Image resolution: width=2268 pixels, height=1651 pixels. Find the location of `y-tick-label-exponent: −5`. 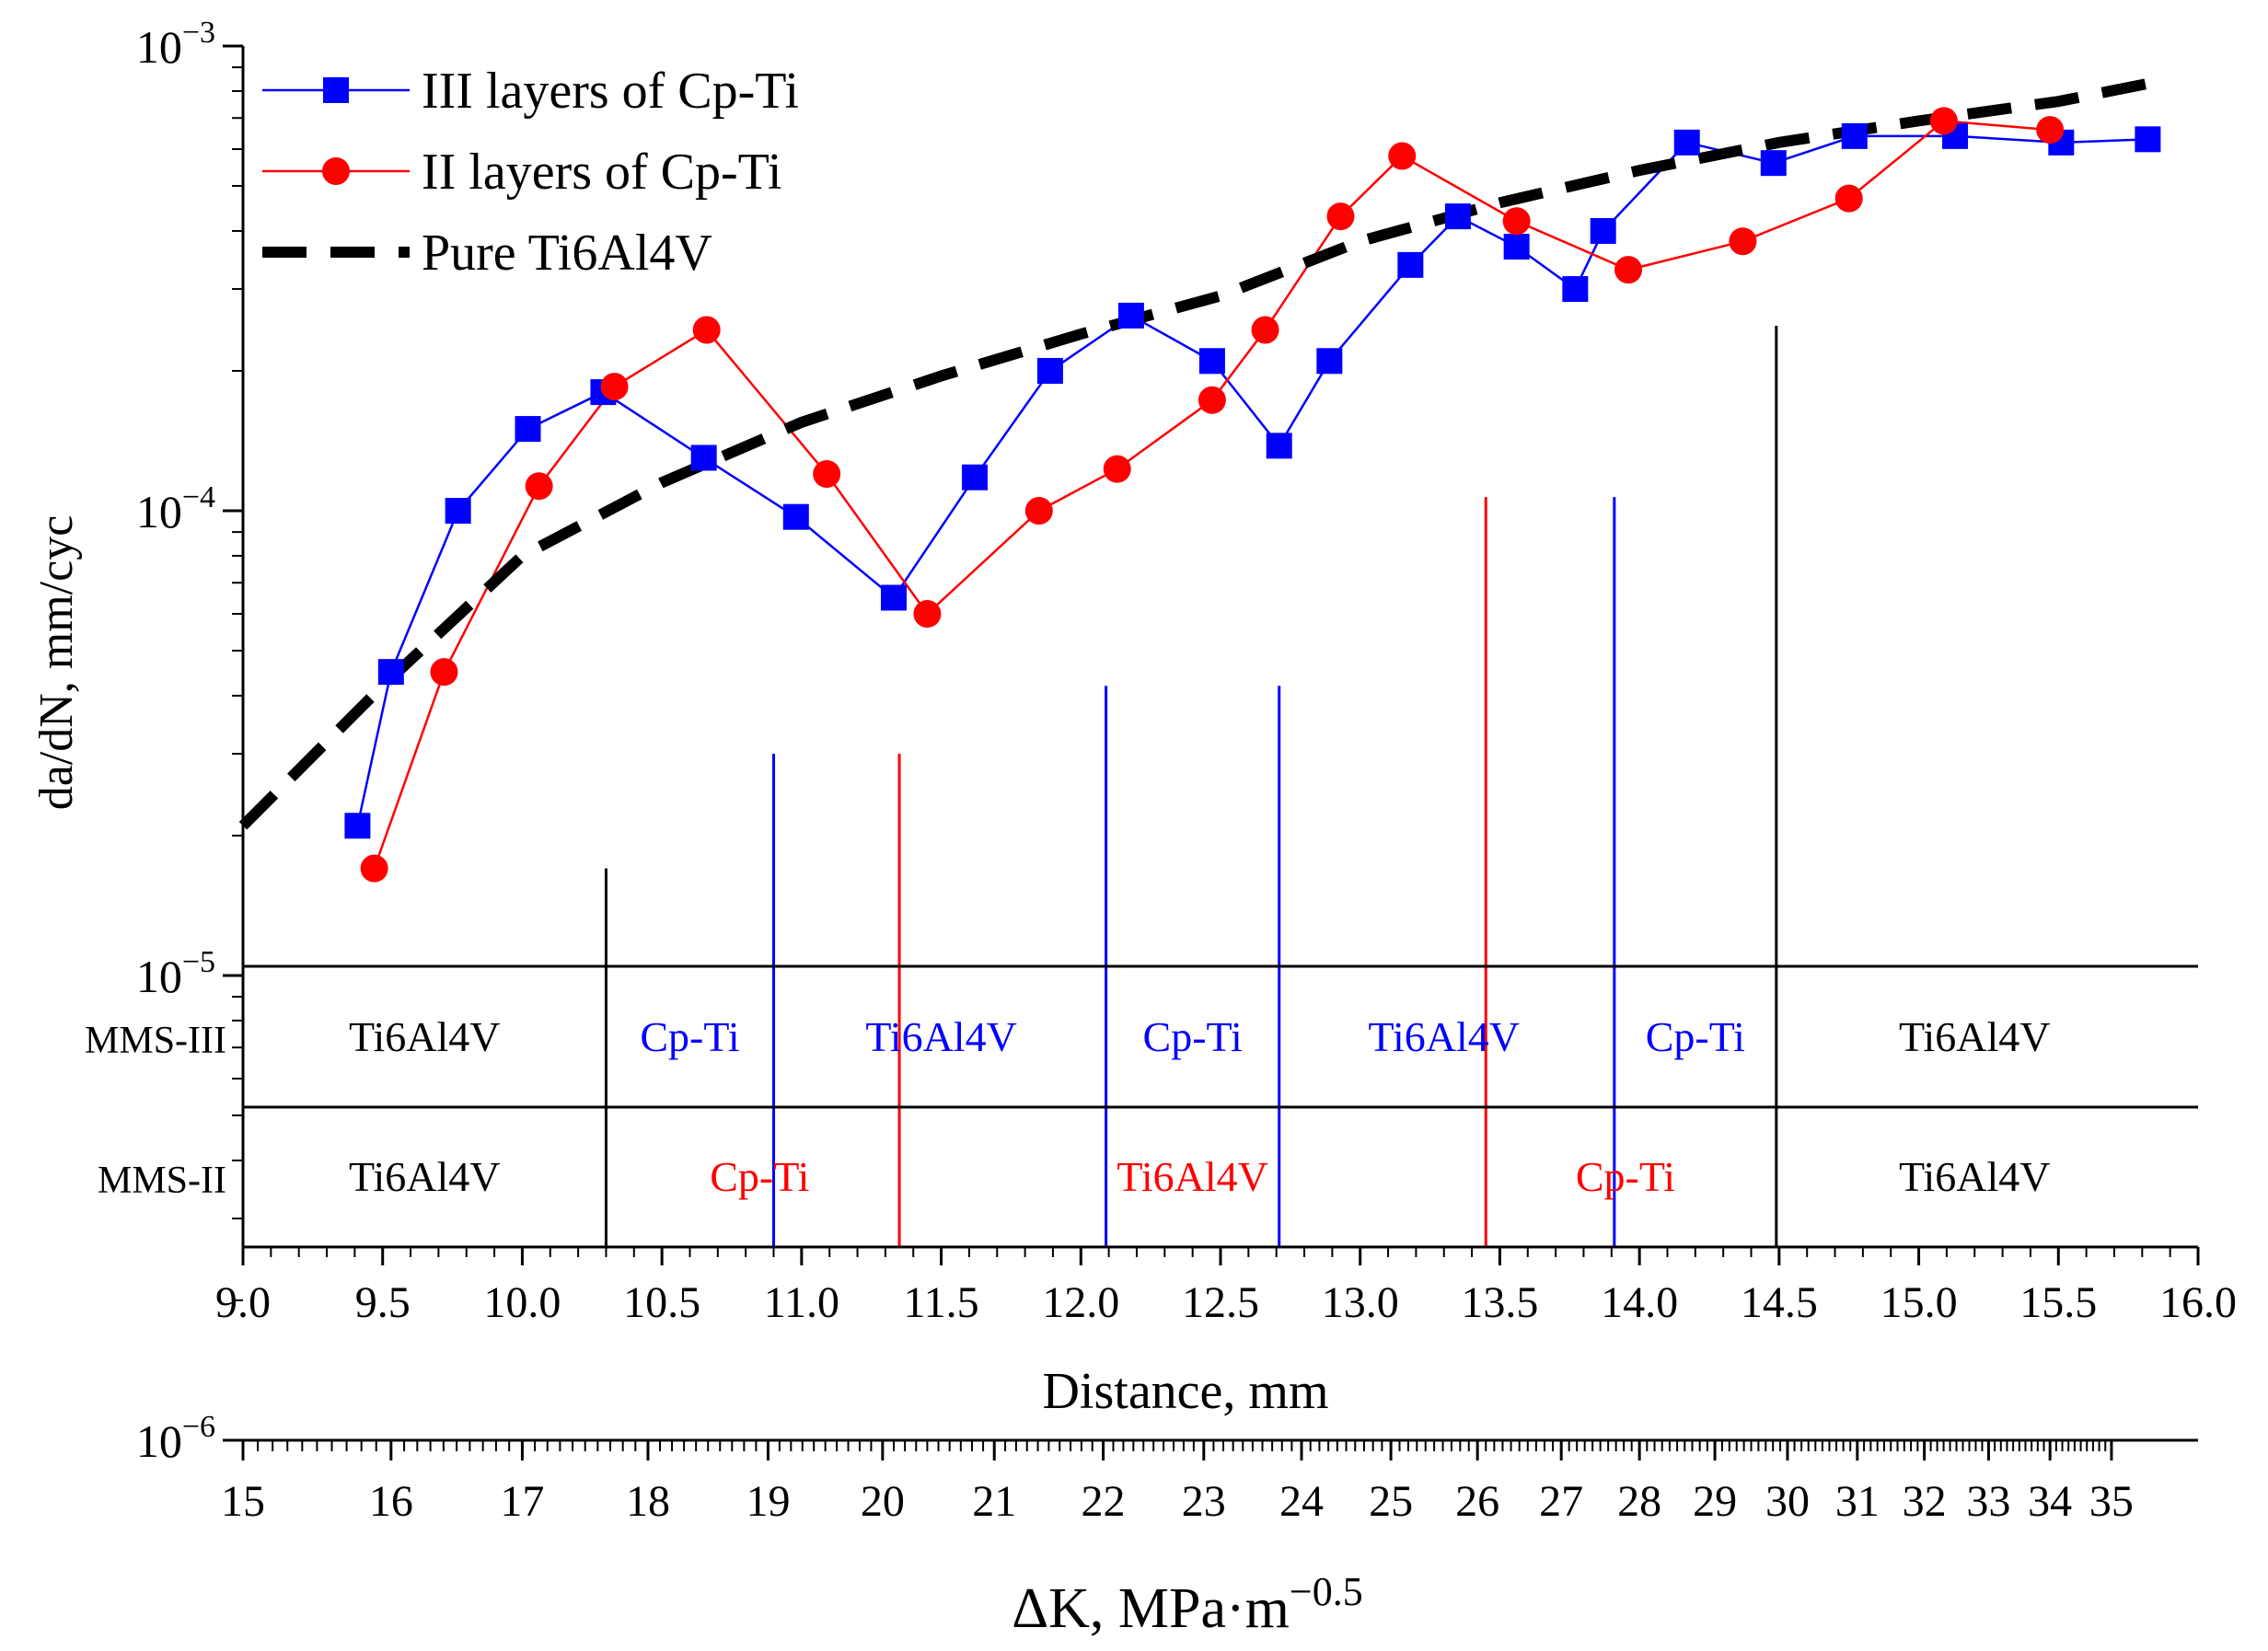

y-tick-label-exponent: −5 is located at coordinates (198, 962).